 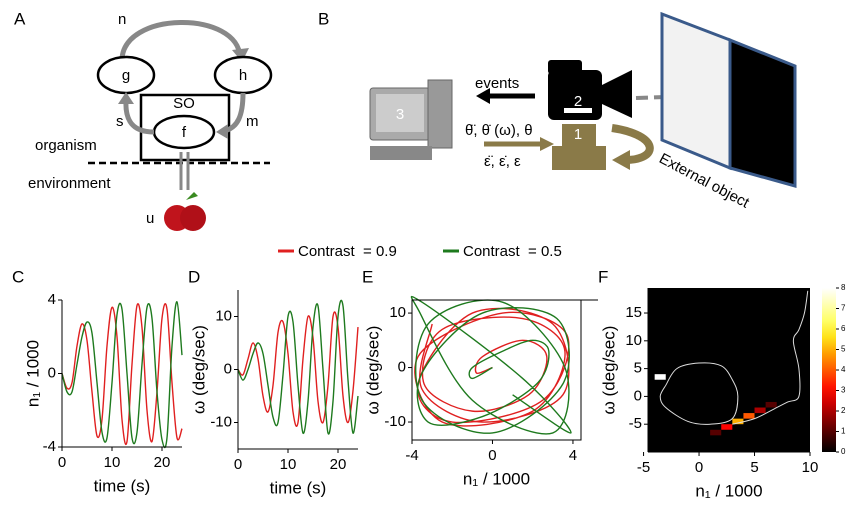 I want to click on y-tick-label: -5, so click(x=635, y=423).